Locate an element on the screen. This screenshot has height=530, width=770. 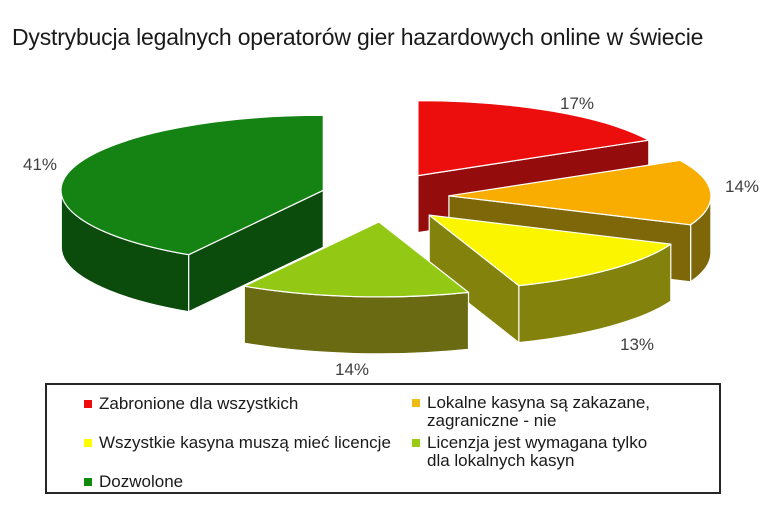
pie-all-need-license-top is located at coordinates (550, 250).